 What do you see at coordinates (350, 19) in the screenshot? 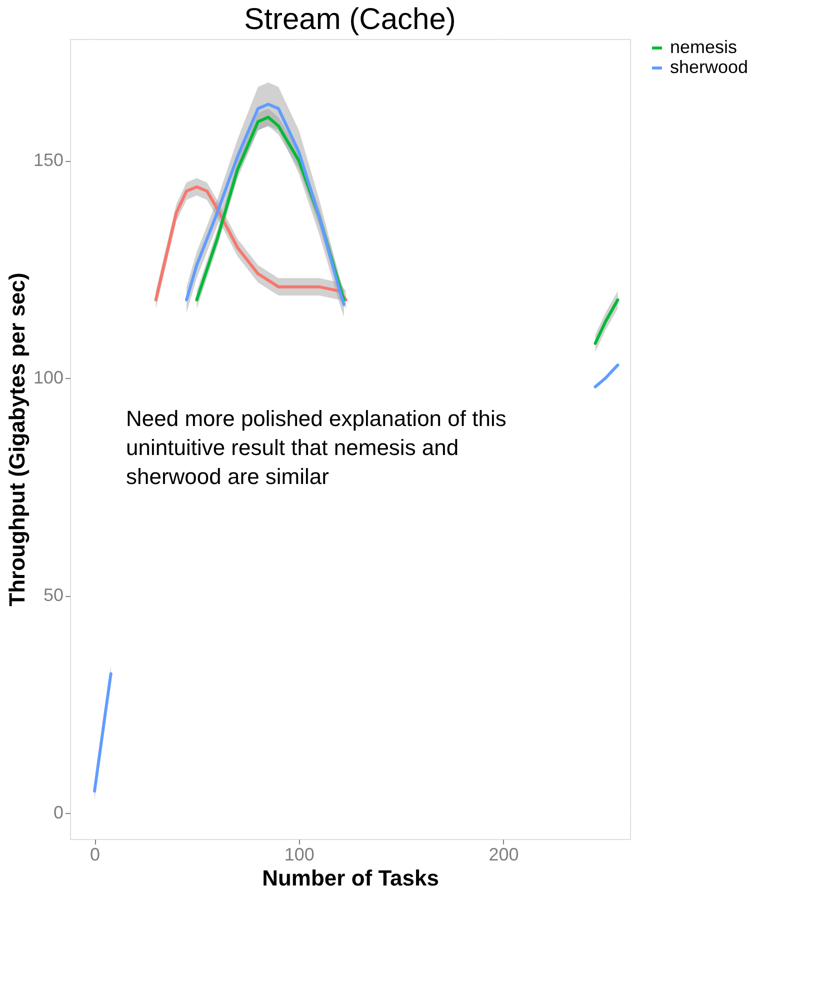
I see `chart-title: Stream (Cache)` at bounding box center [350, 19].